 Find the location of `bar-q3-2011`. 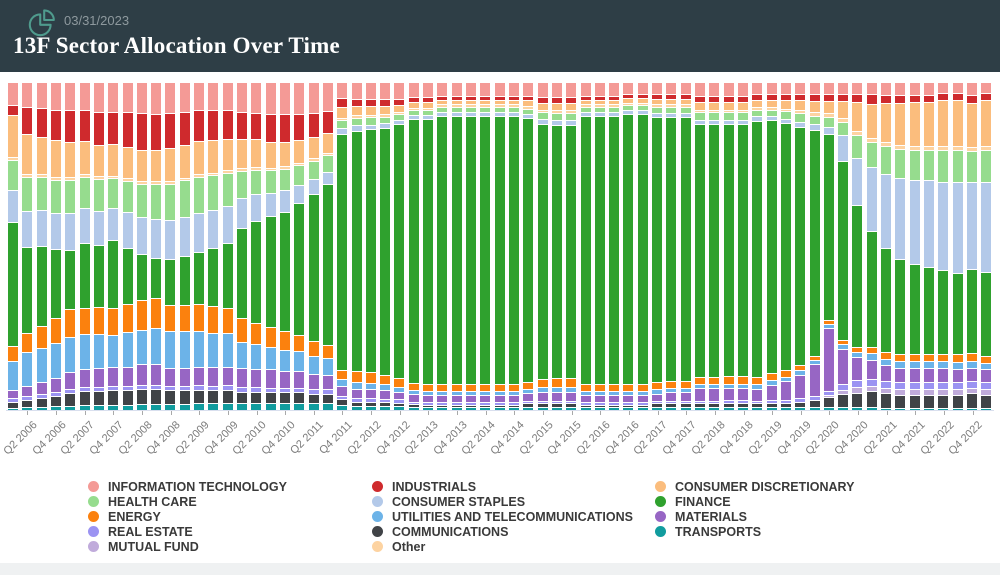

bar-q3-2011 is located at coordinates (327, 246).